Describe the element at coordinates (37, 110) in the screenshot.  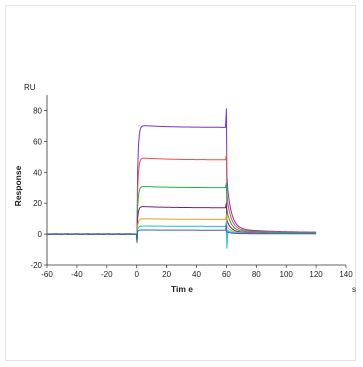
I see `y-tick-label: 80` at that location.